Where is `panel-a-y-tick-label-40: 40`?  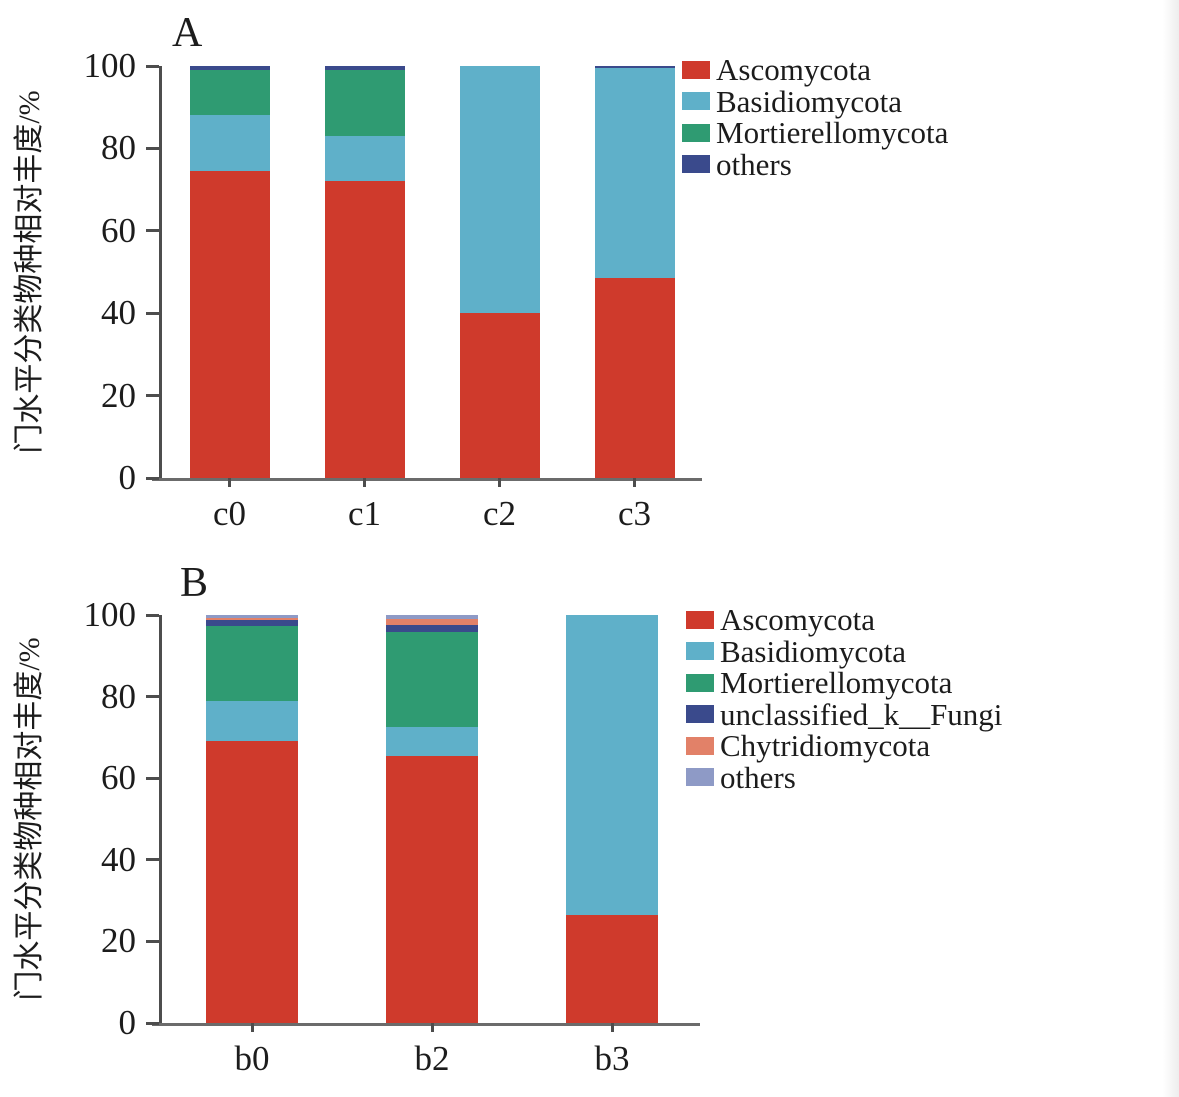
panel-a-y-tick-label-40: 40 is located at coordinates (118, 313).